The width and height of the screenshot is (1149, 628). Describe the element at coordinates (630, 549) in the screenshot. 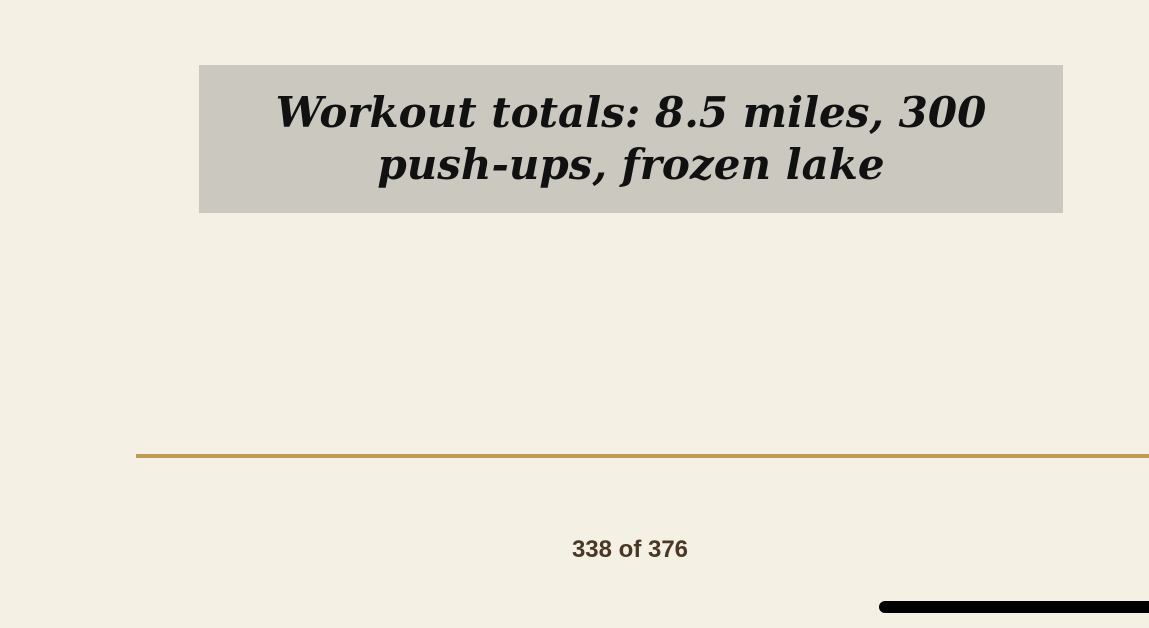

I see `page-indicator: 338 of 376` at that location.